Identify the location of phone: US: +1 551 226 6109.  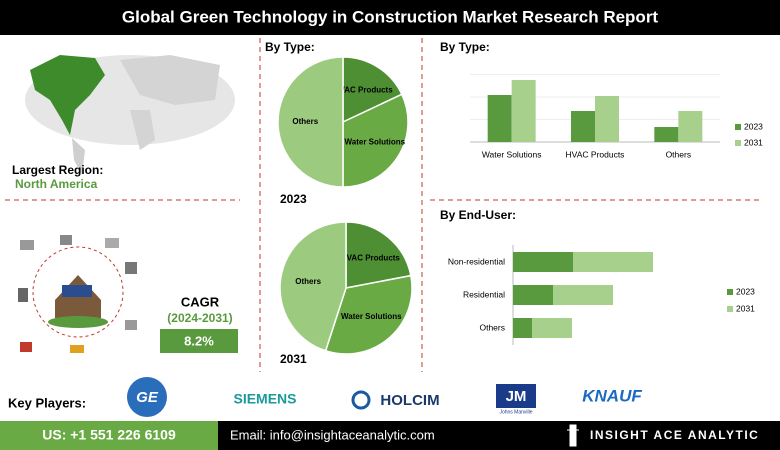
(109, 435).